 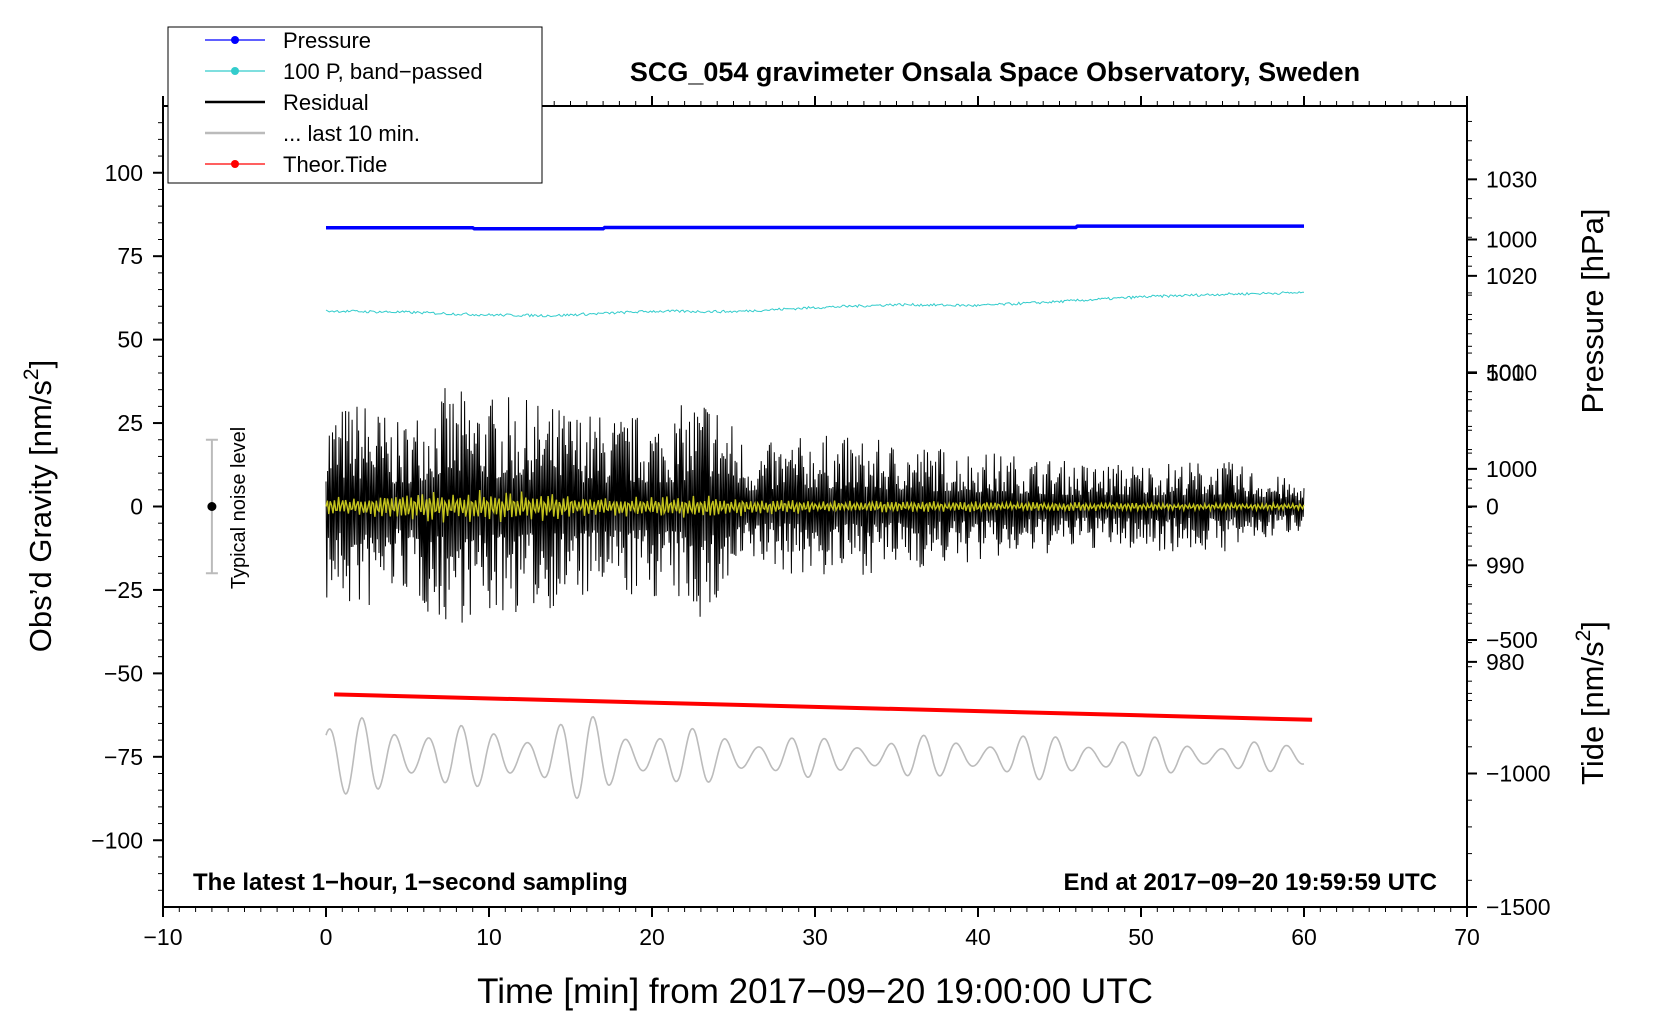 What do you see at coordinates (130, 423) in the screenshot?
I see `y-tick-label: 25` at bounding box center [130, 423].